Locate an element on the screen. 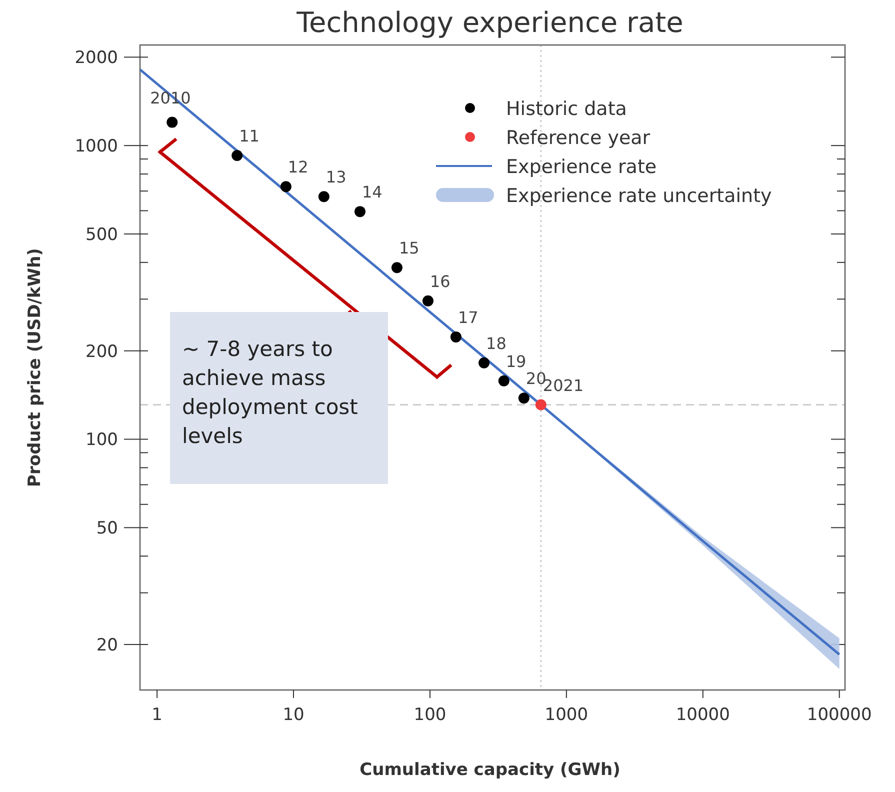 The height and width of the screenshot is (792, 895). annotation: 14 is located at coordinates (372, 192).